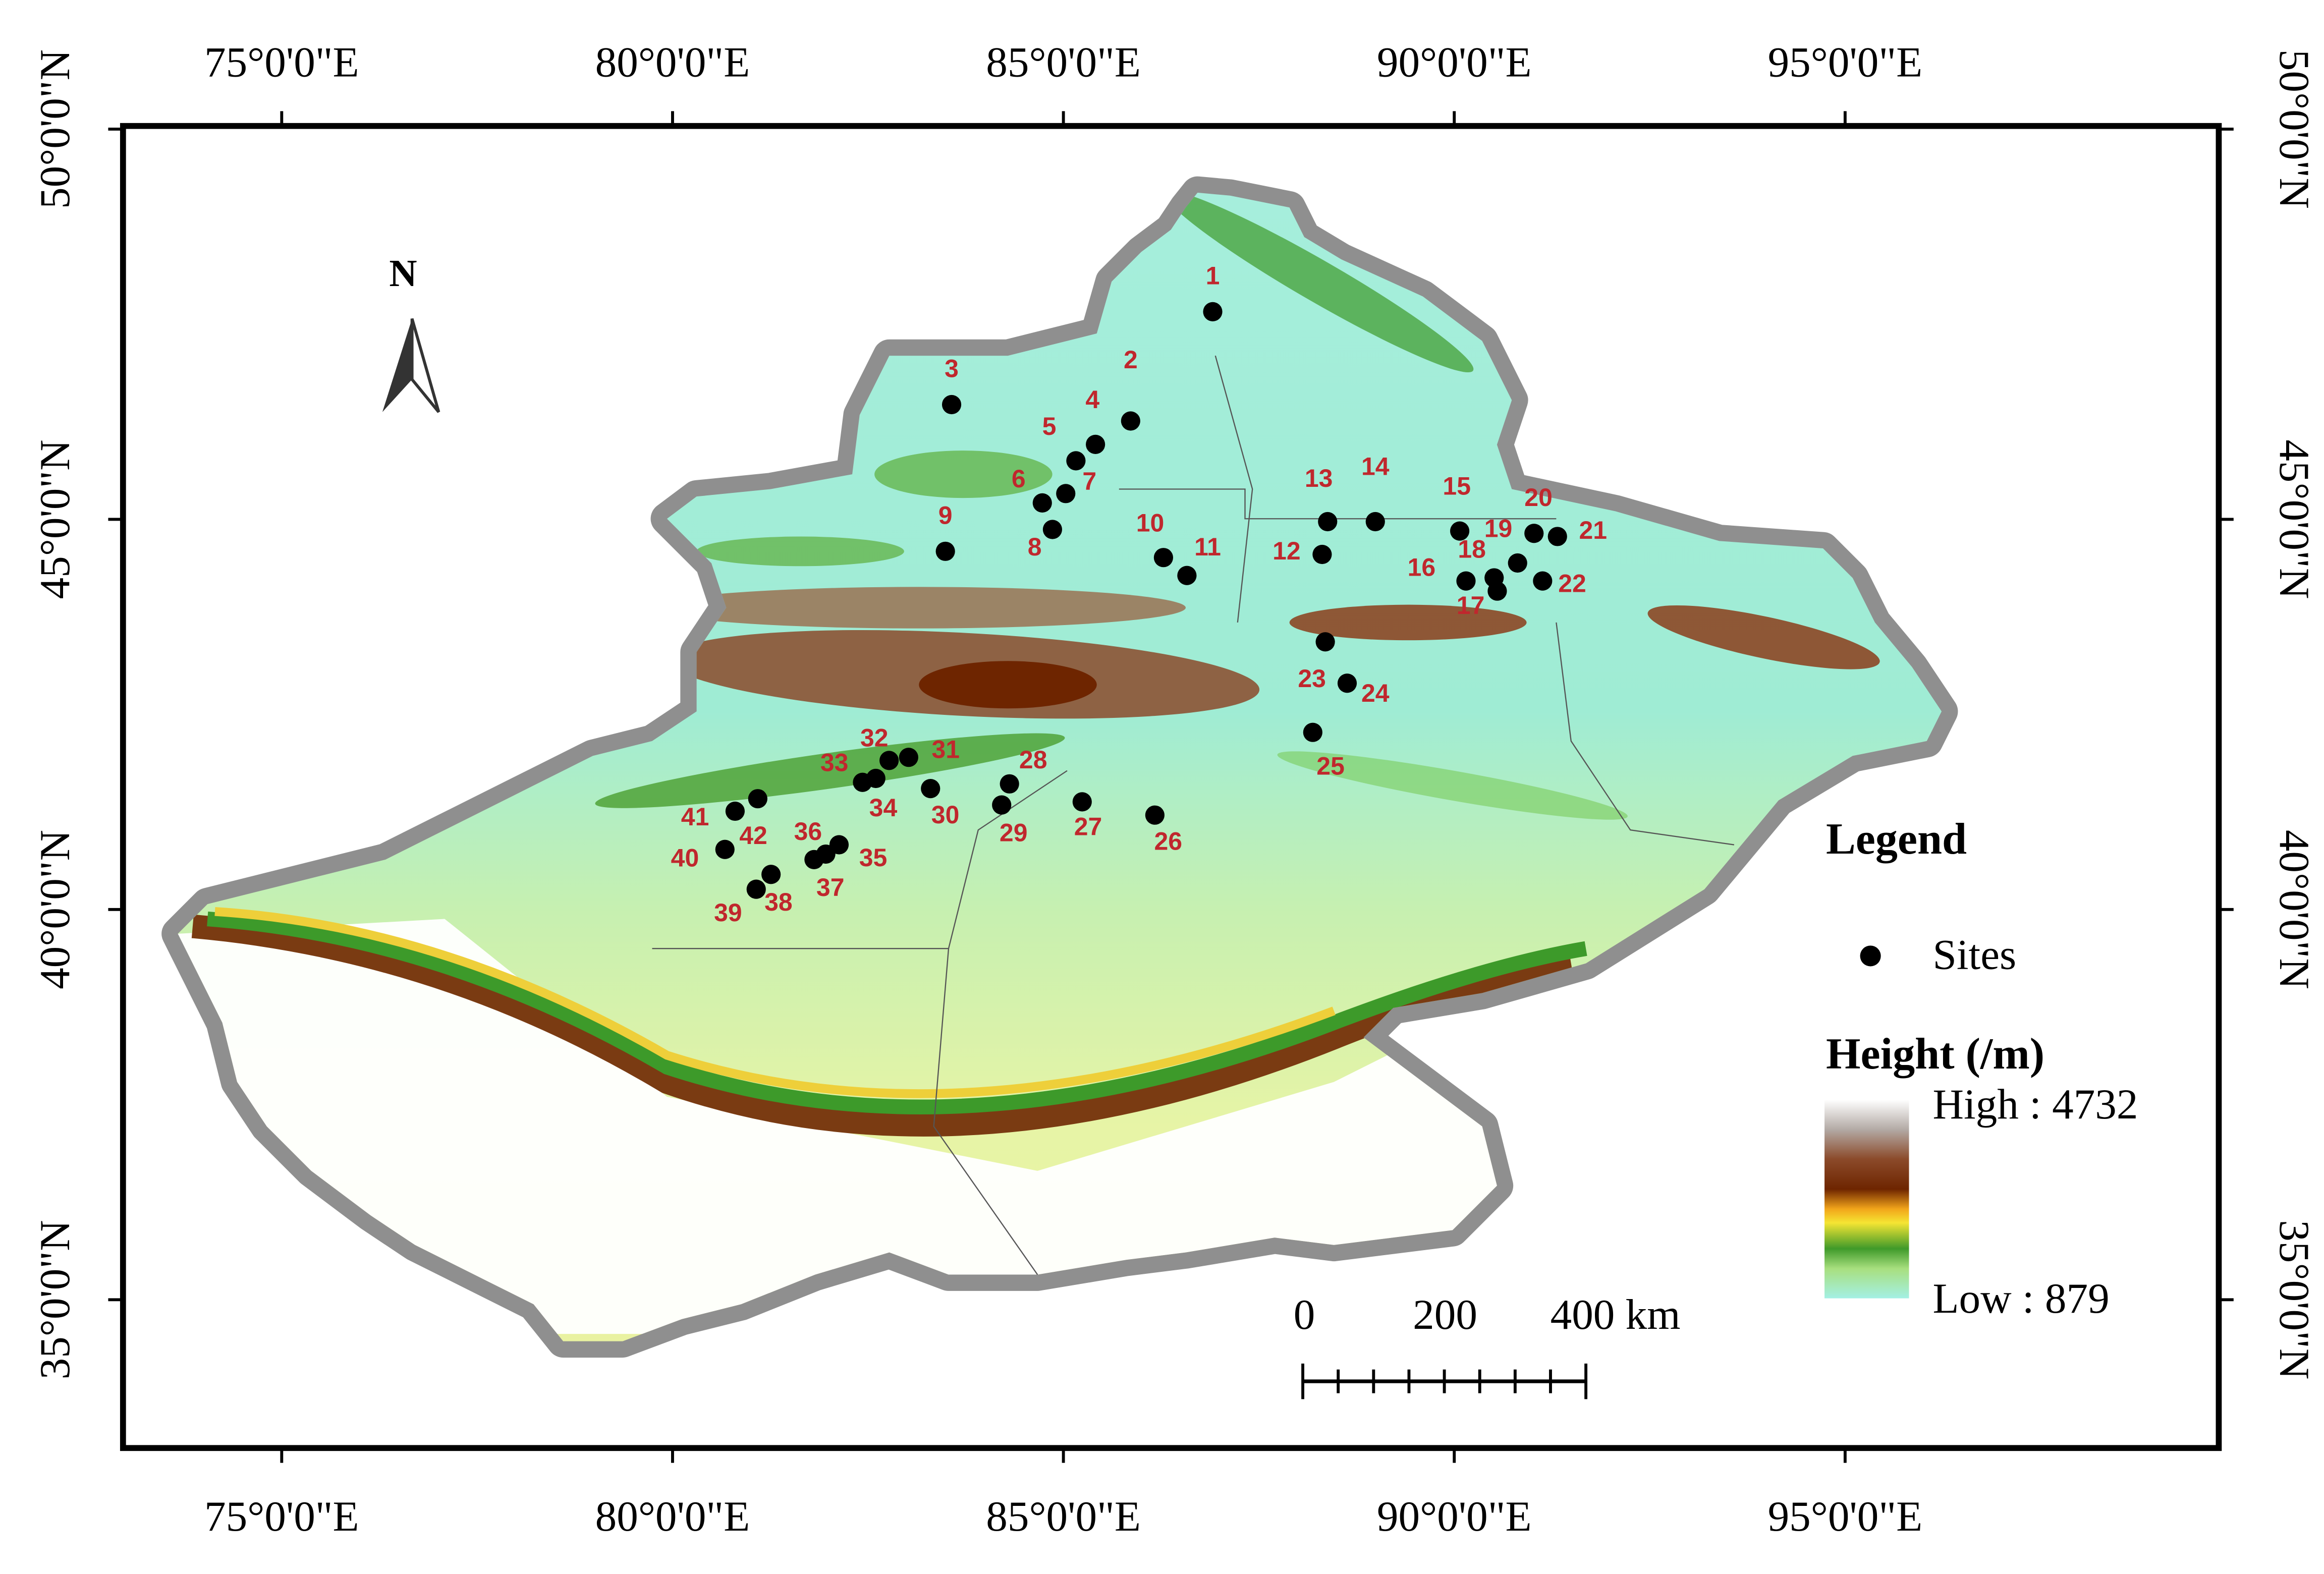 The width and height of the screenshot is (2324, 1574). What do you see at coordinates (1088, 826) in the screenshot?
I see `site-label: 27` at bounding box center [1088, 826].